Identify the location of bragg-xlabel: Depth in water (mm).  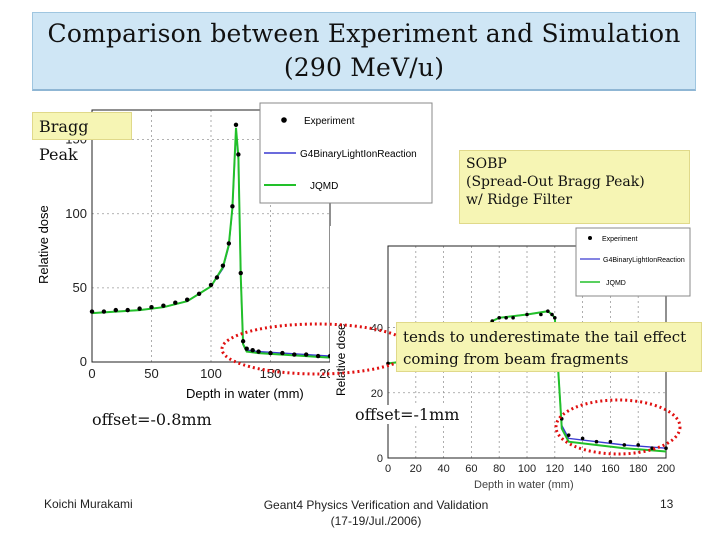
(245, 393).